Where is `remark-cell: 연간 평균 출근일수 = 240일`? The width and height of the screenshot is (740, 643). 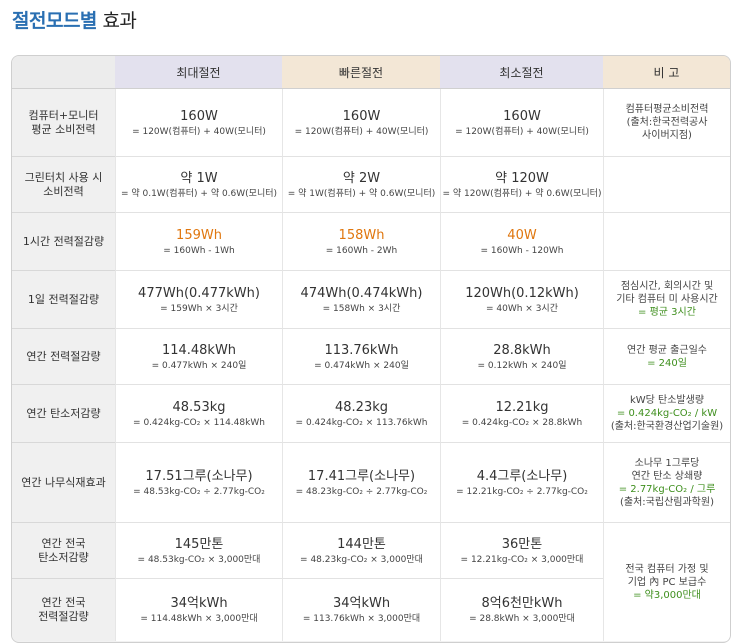 remark-cell: 연간 평균 출근일수 = 240일 is located at coordinates (666, 357).